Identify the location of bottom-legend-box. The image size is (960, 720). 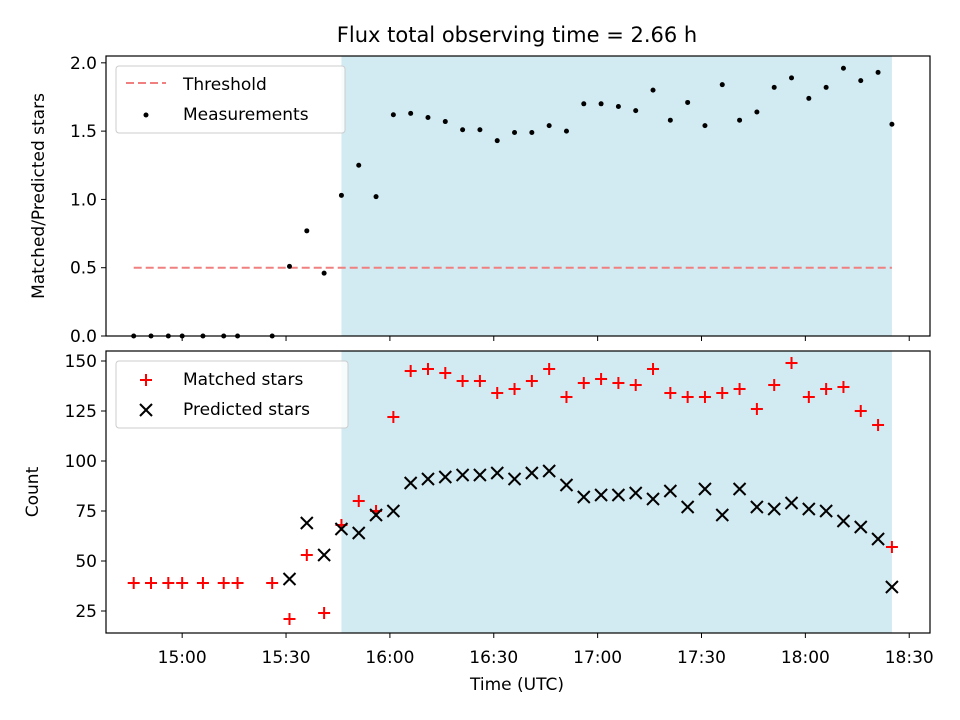
(232, 394).